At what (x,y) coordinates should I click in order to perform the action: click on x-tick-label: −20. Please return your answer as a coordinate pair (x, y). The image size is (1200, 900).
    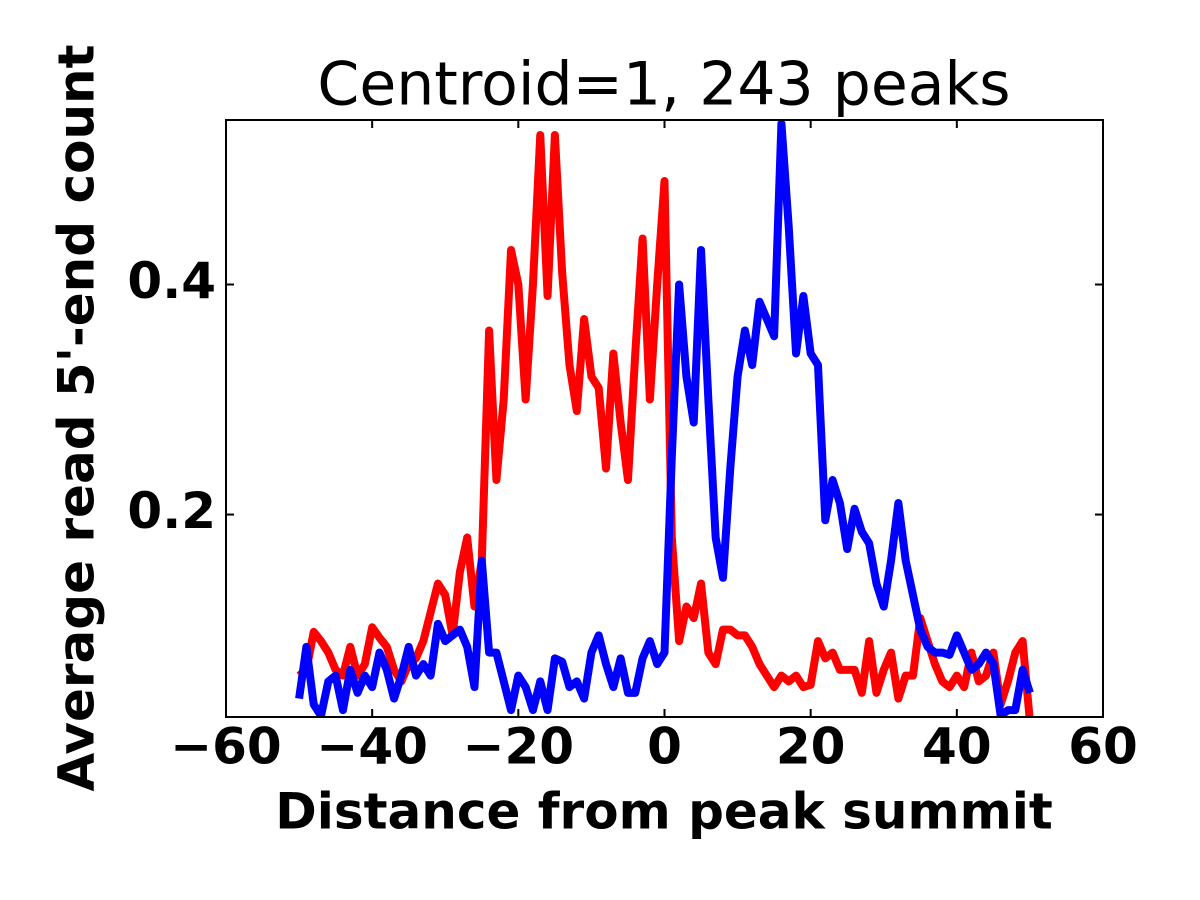
    Looking at the image, I should click on (518, 747).